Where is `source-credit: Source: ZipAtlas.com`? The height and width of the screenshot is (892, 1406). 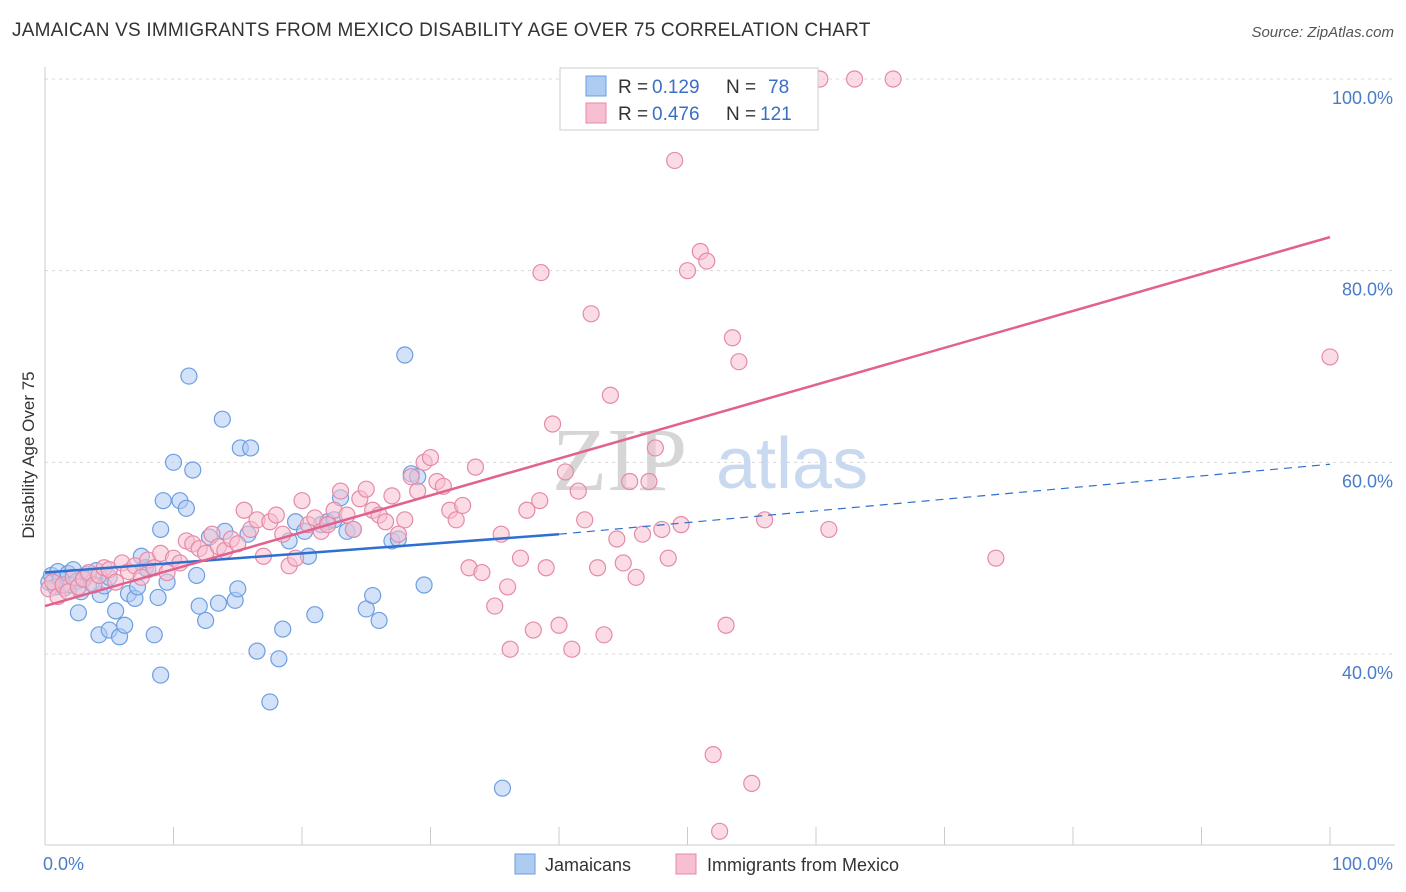 source-credit: Source: ZipAtlas.com is located at coordinates (1322, 32).